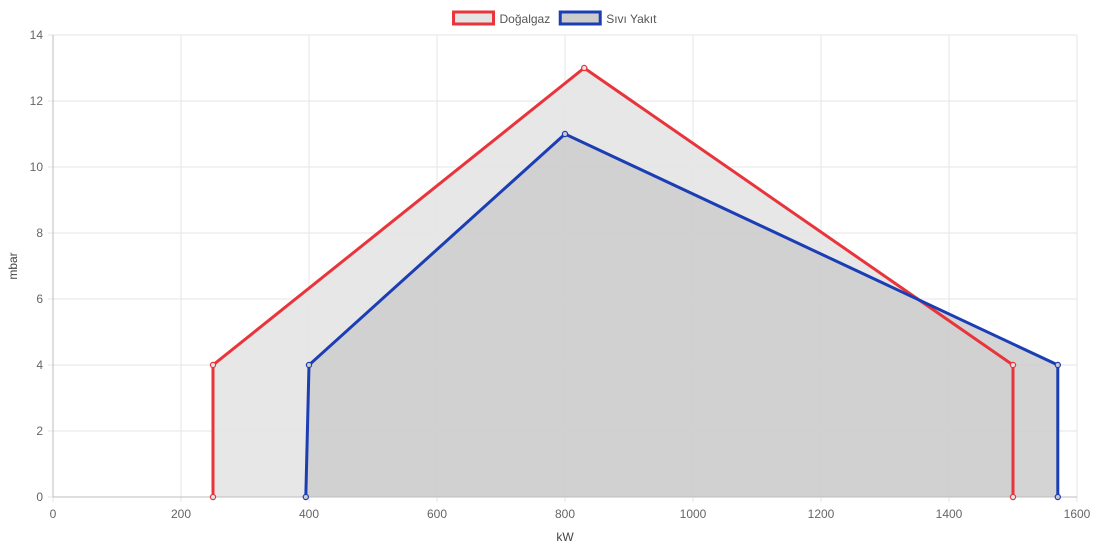  What do you see at coordinates (693, 514) in the screenshot?
I see `x-tick-label: 1000` at bounding box center [693, 514].